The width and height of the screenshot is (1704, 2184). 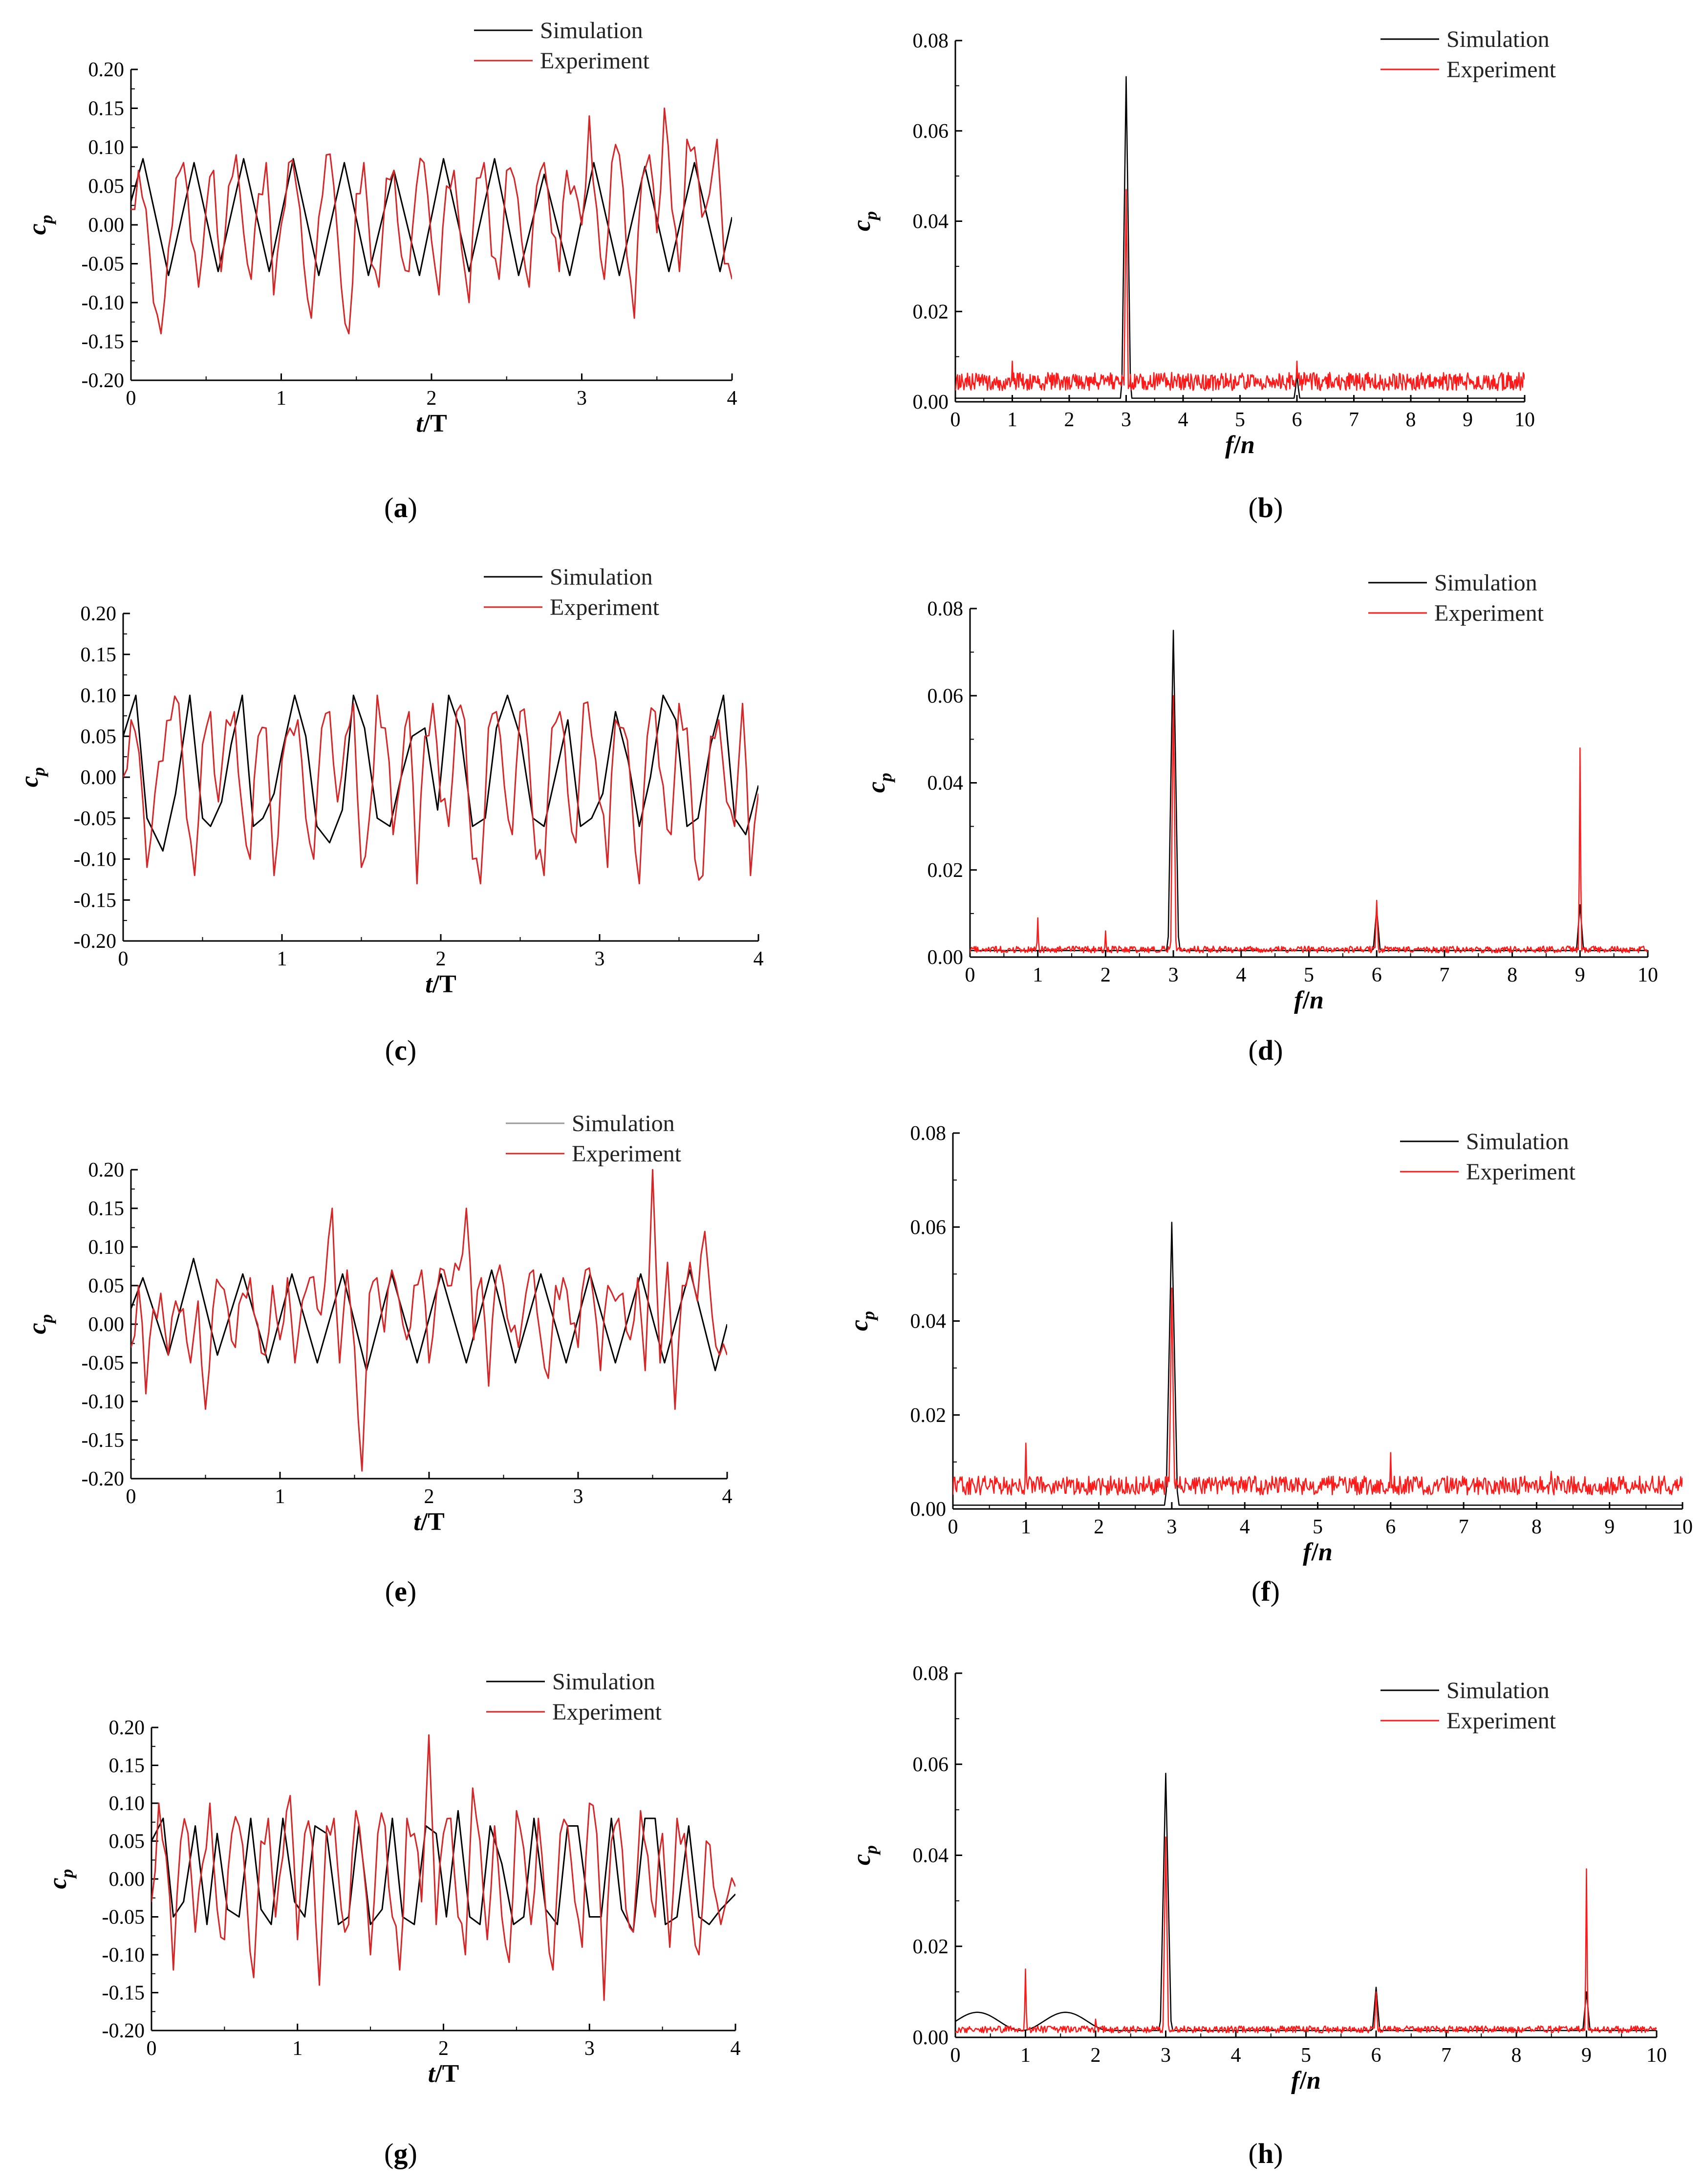 What do you see at coordinates (431, 423) in the screenshot?
I see `x-axis-label: t/T` at bounding box center [431, 423].